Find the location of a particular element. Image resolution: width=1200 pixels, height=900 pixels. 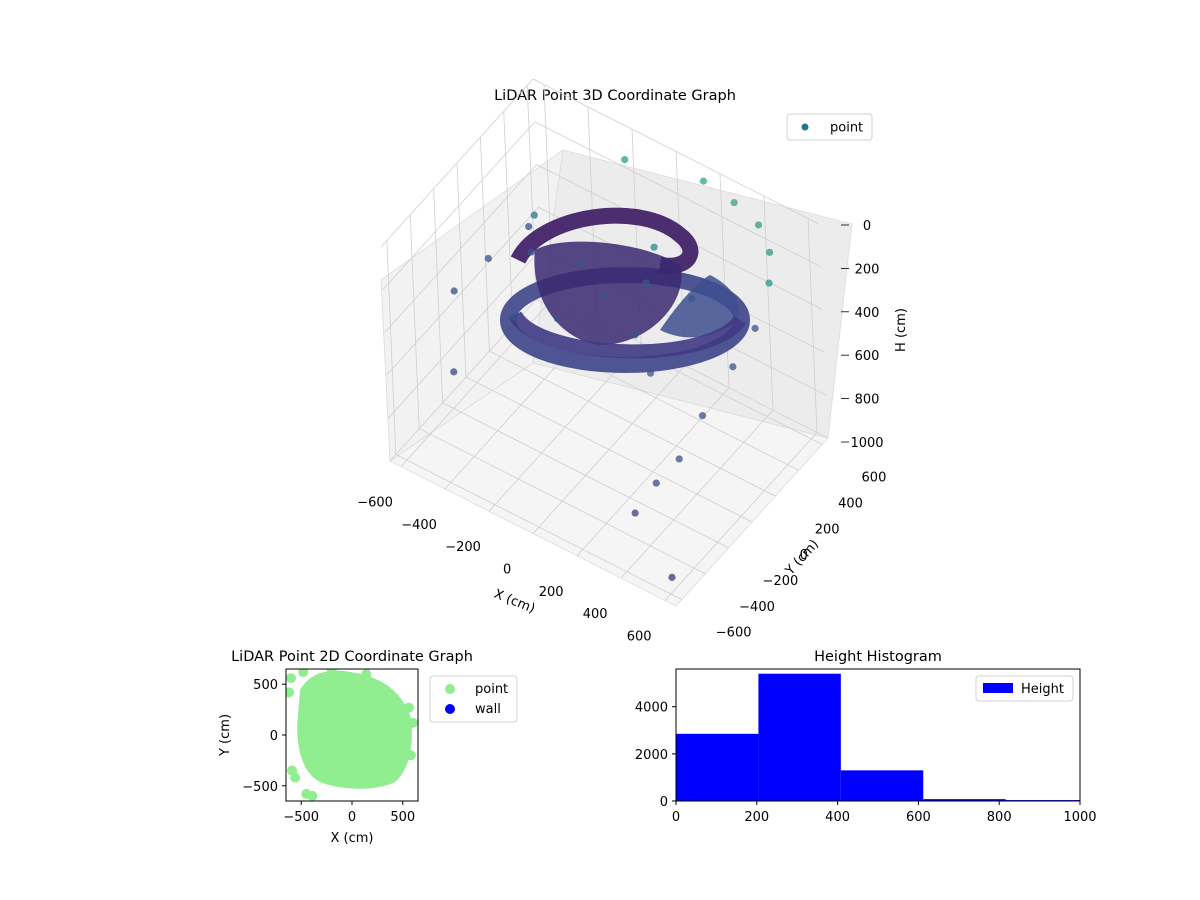

legend-hist-label: Height is located at coordinates (1042, 689).